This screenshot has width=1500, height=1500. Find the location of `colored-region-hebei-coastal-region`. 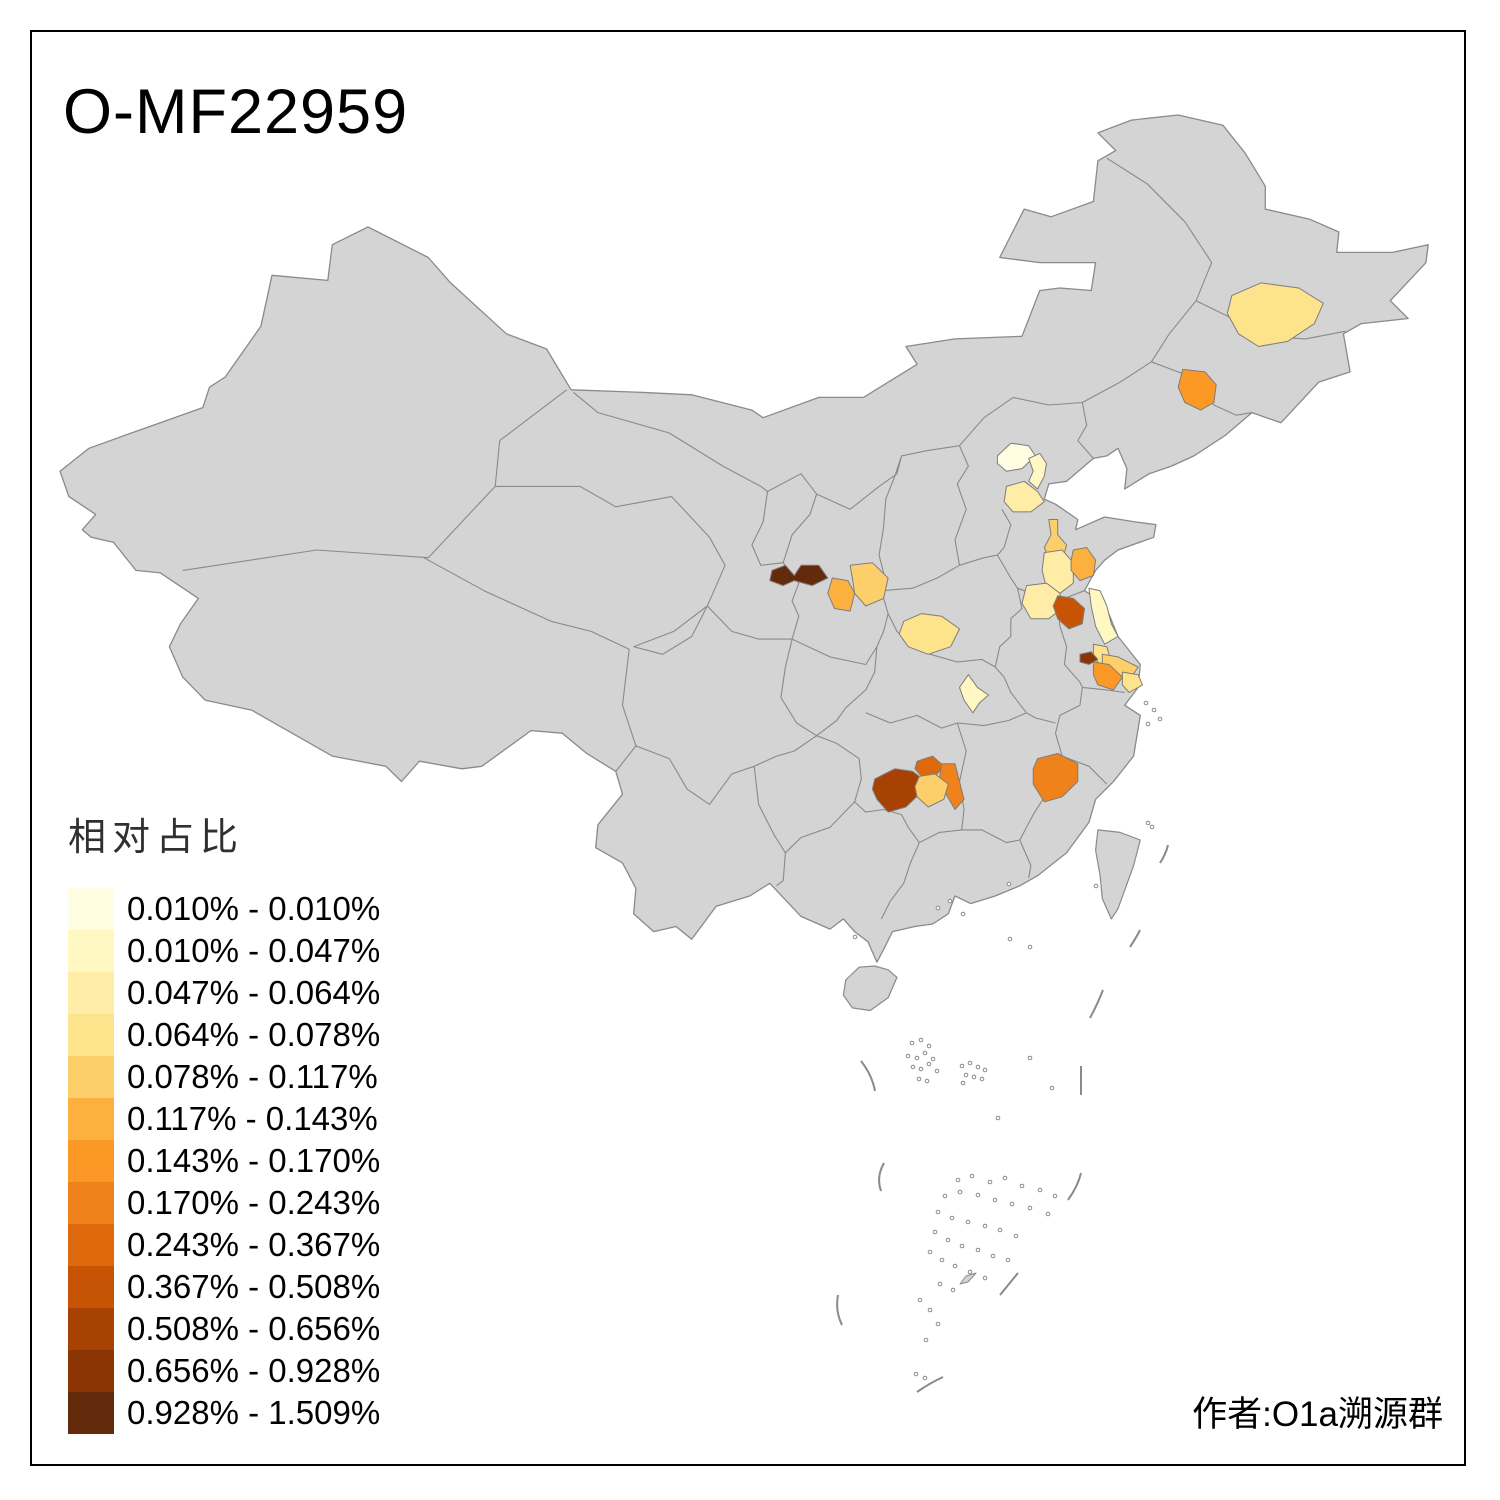

colored-region-hebei-coastal-region is located at coordinates (1024, 496).